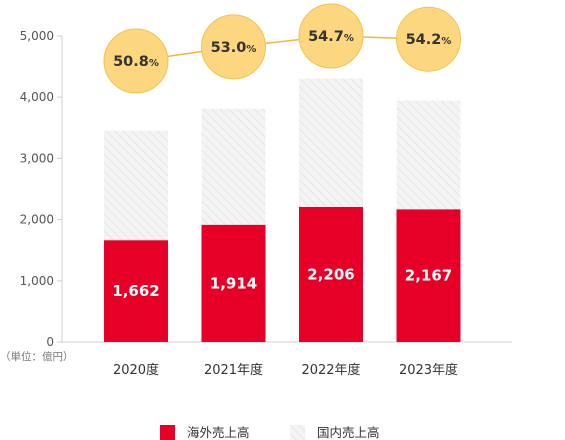 The height and width of the screenshot is (440, 565). What do you see at coordinates (37, 158) in the screenshot?
I see `y-tick-label: 3,000` at bounding box center [37, 158].